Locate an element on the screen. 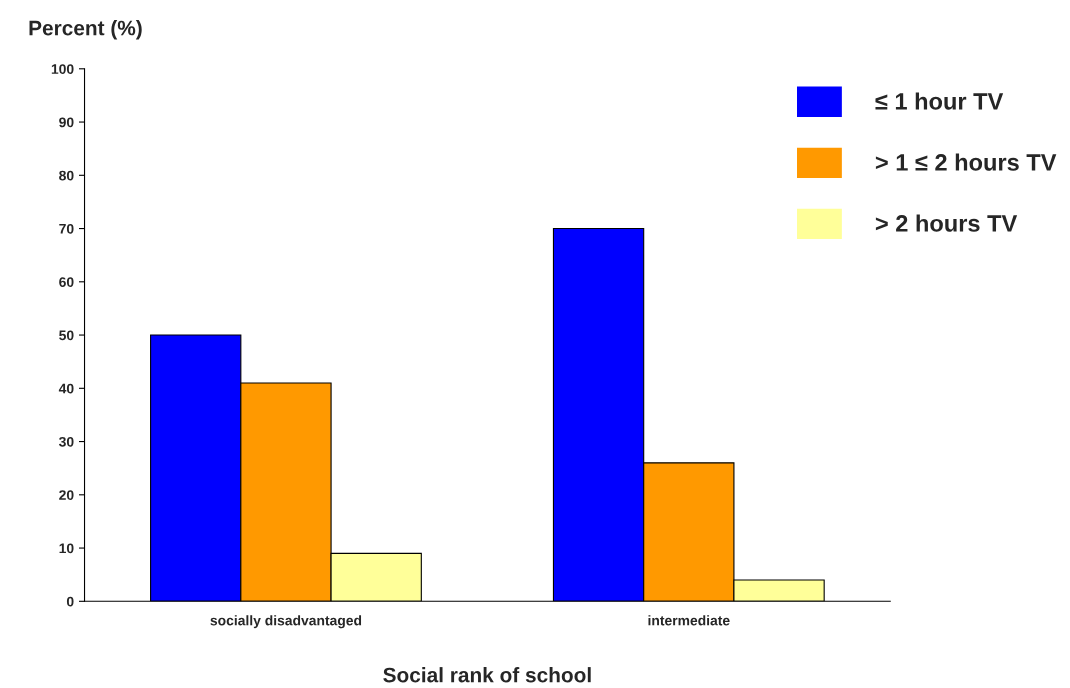 The height and width of the screenshot is (688, 1070). x-axis-title: Social rank of school is located at coordinates (487, 675).